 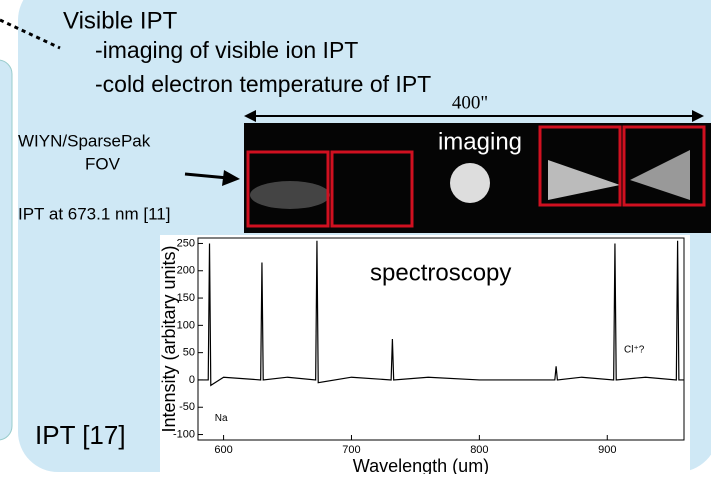 What do you see at coordinates (634, 350) in the screenshot?
I see `annotation: Cl⁺?` at bounding box center [634, 350].